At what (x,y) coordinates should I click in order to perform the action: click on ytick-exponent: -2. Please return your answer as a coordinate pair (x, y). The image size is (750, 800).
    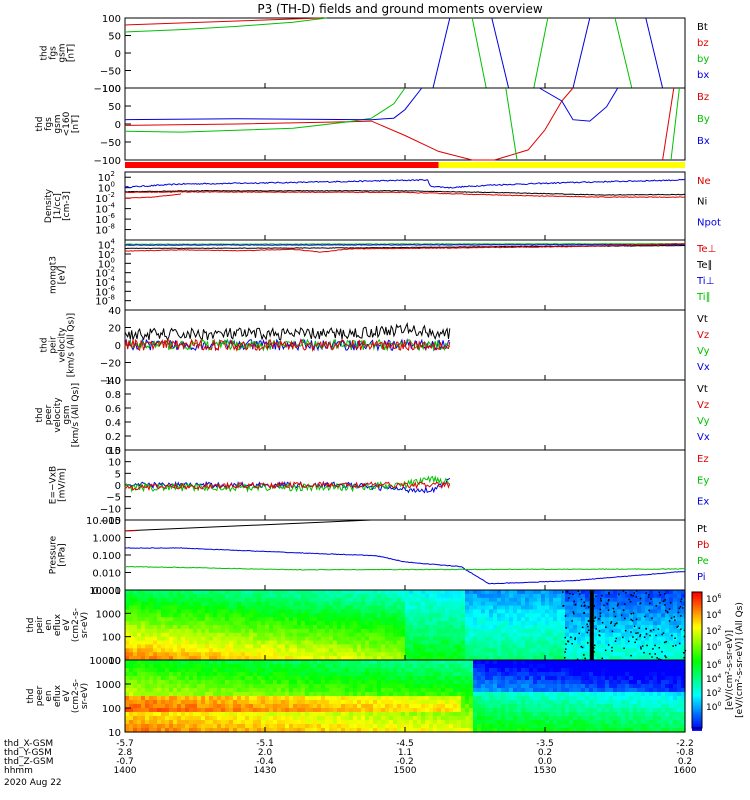
    Looking at the image, I should click on (111, 195).